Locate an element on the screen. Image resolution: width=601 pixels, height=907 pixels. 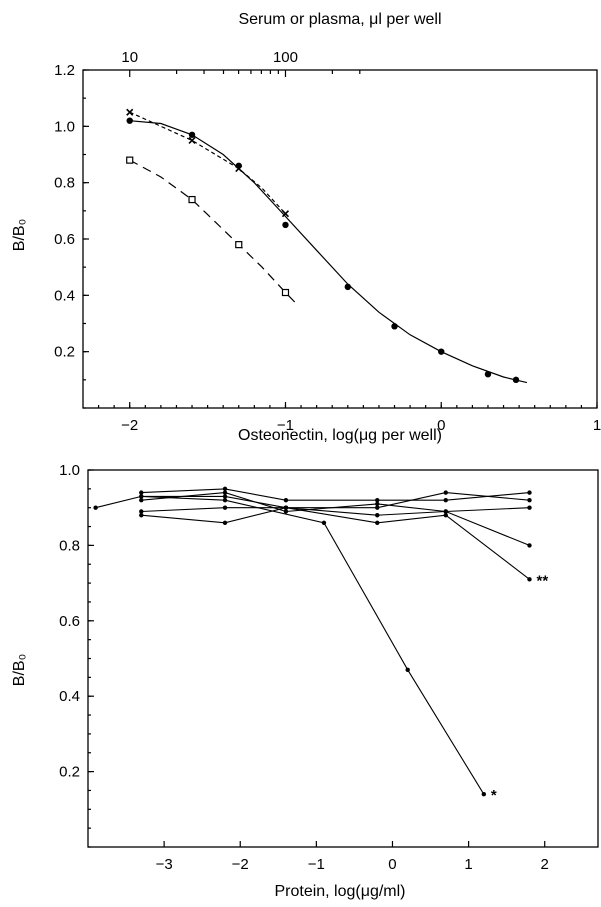
x-axis-title: Osteonectin, log(μg per well) is located at coordinates (340, 435).